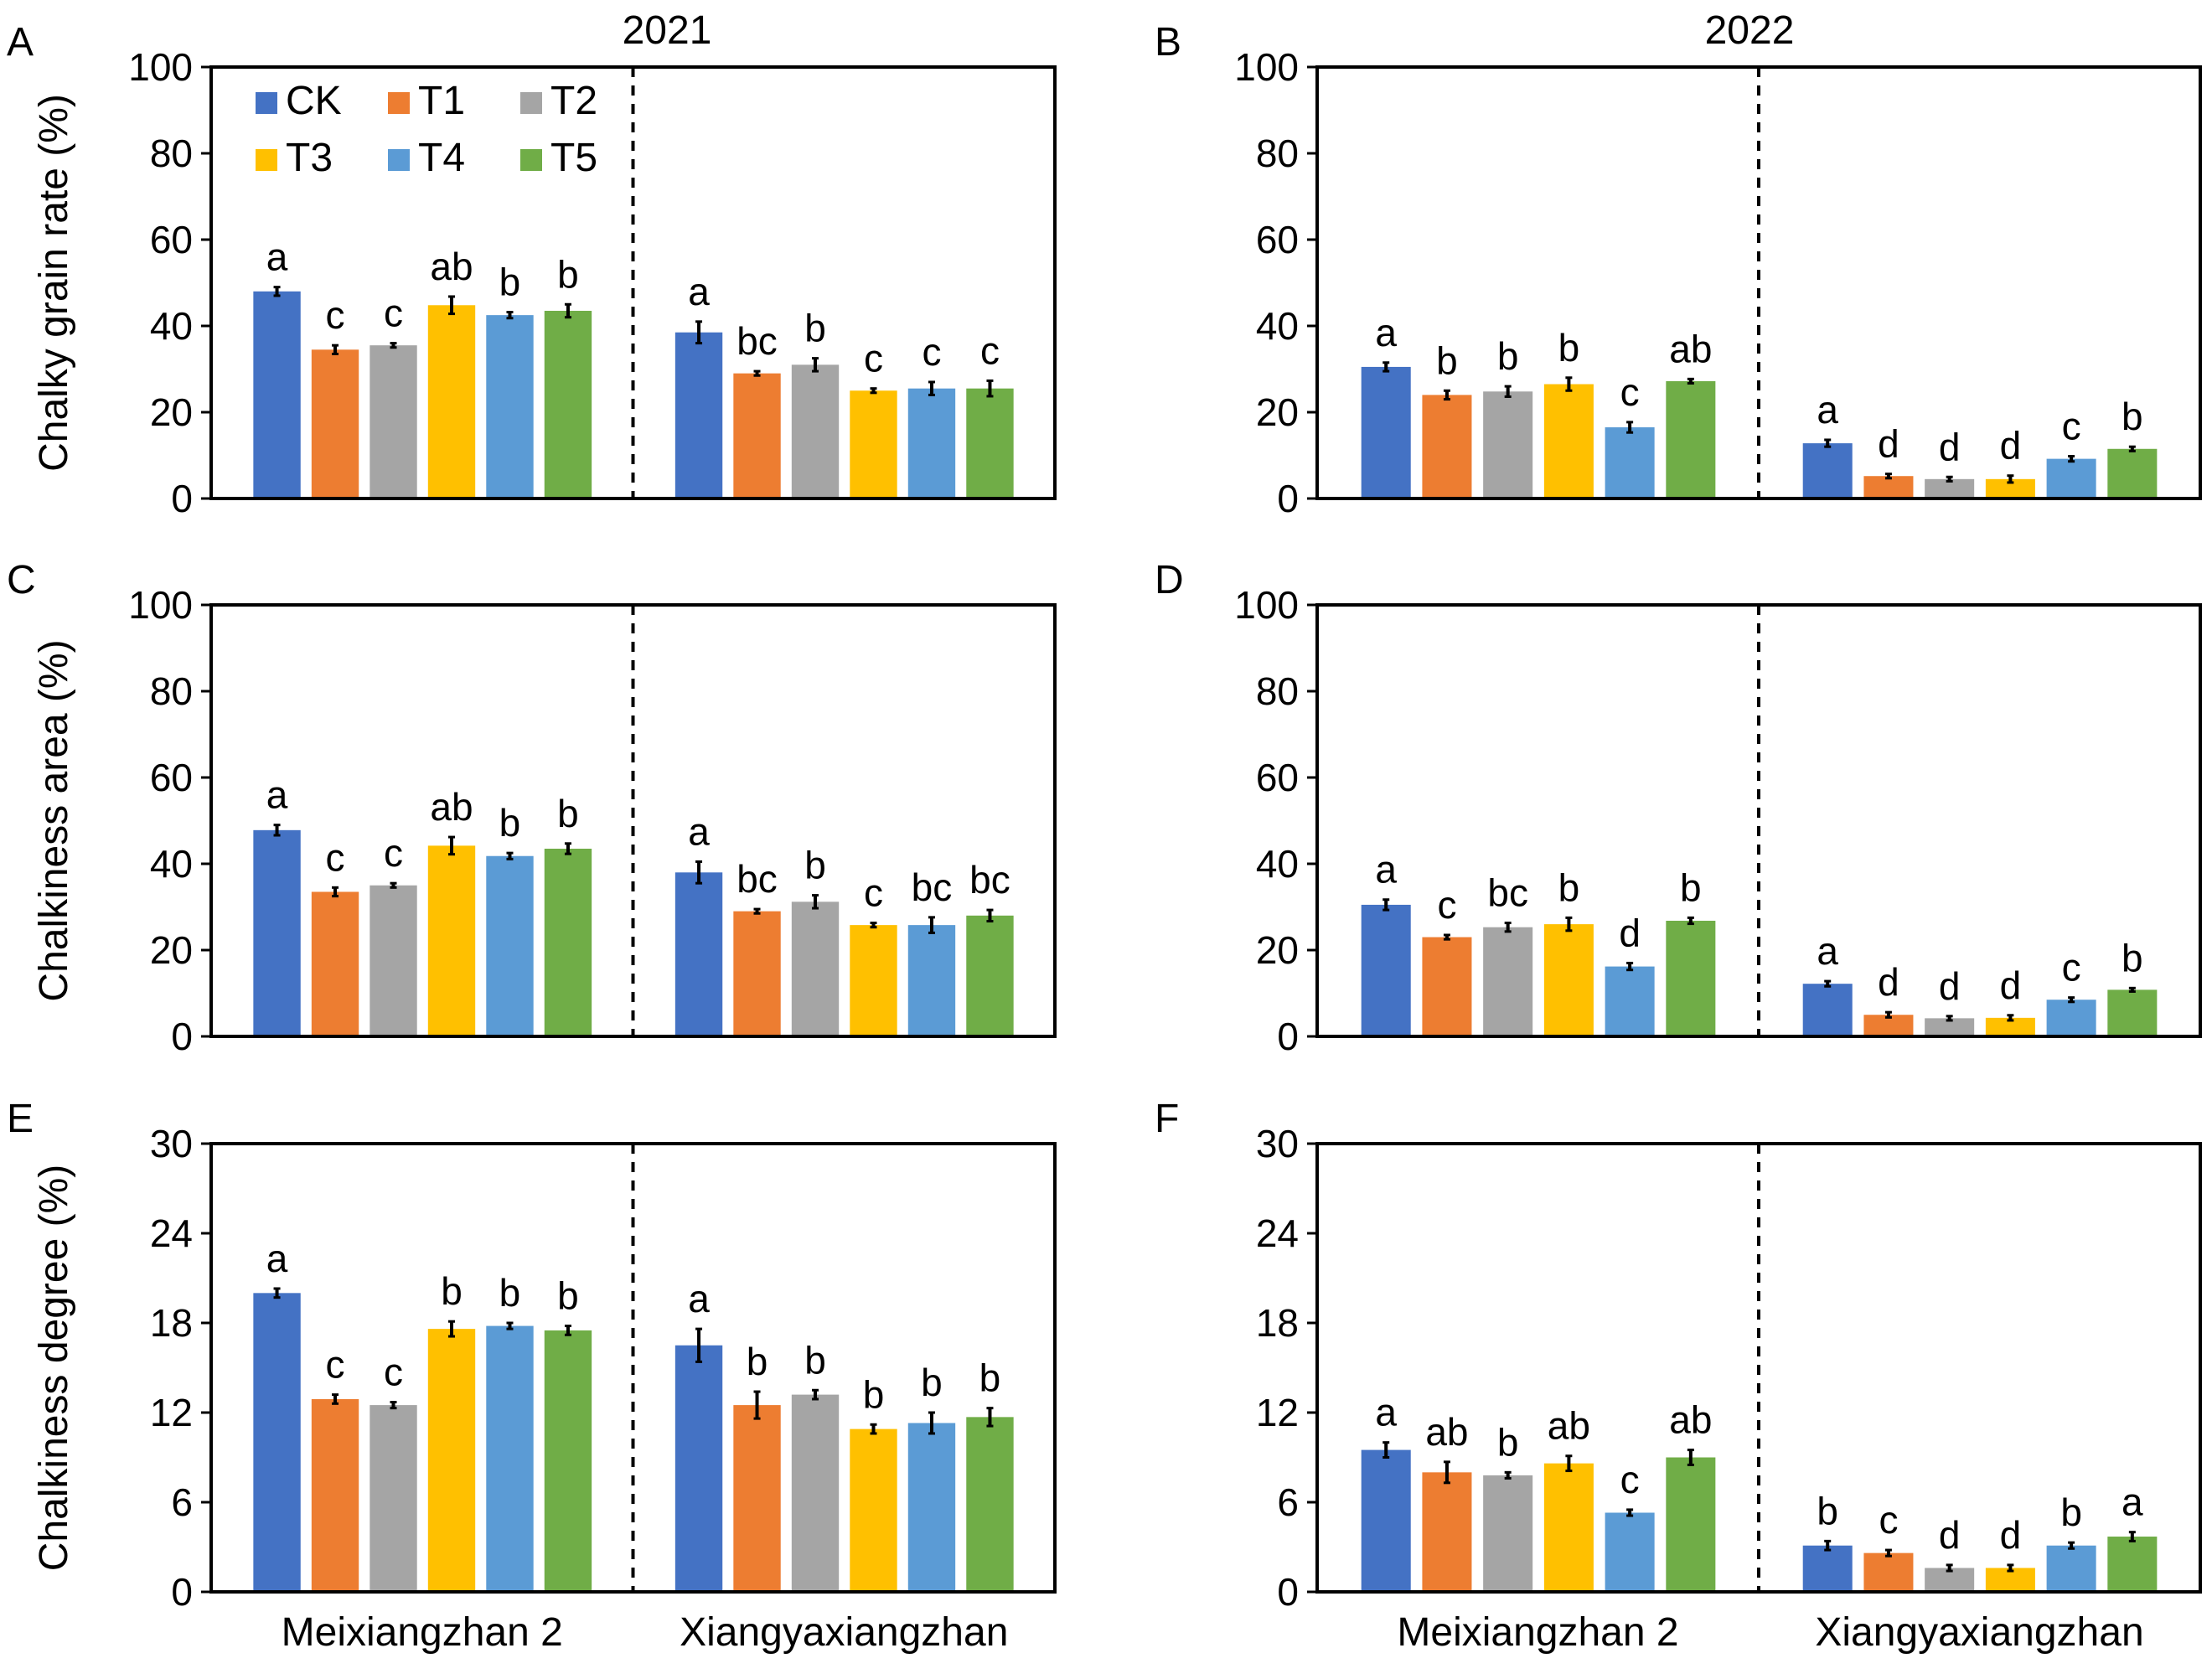 This screenshot has width=2212, height=1679. I want to click on y-tick-label: 20, so click(1277, 412).